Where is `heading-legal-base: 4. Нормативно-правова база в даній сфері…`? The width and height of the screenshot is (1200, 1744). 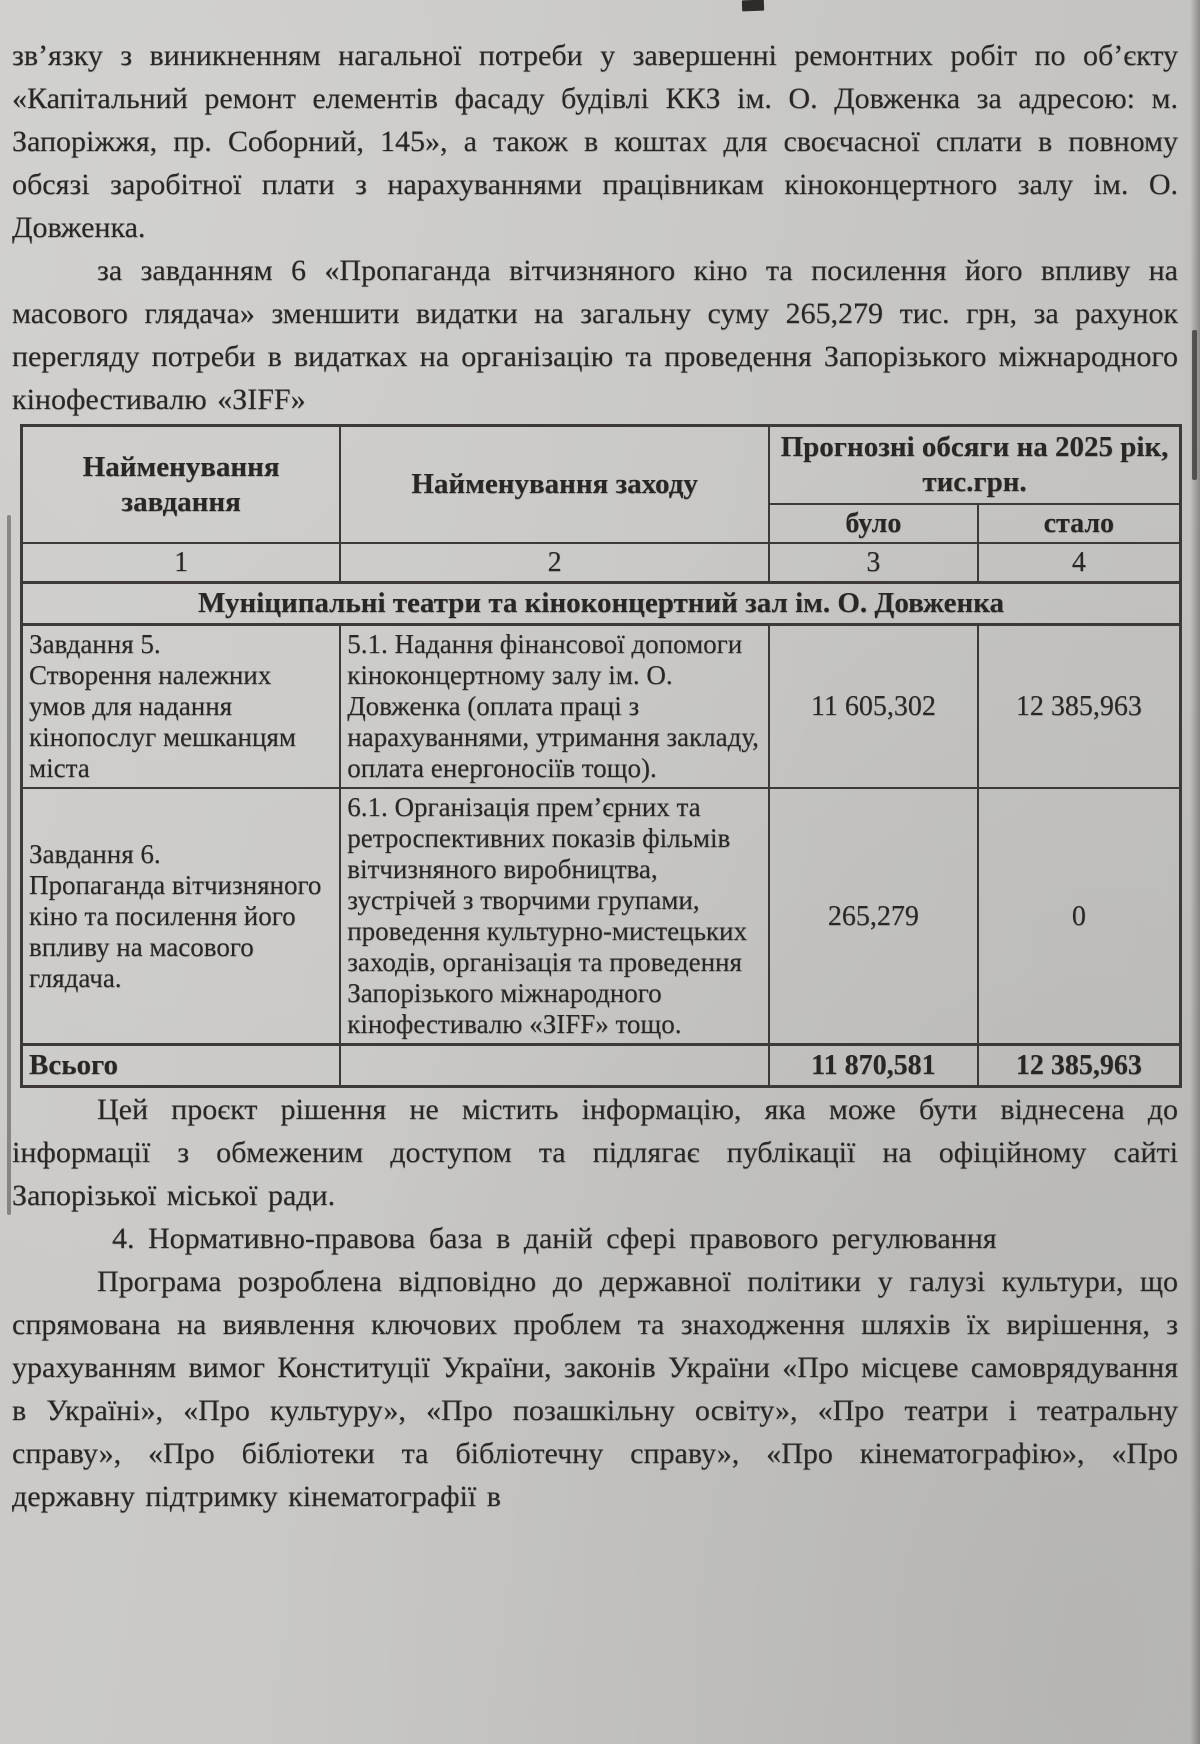
heading-legal-base: 4. Нормативно-правова база в даній сфері… is located at coordinates (554, 1238).